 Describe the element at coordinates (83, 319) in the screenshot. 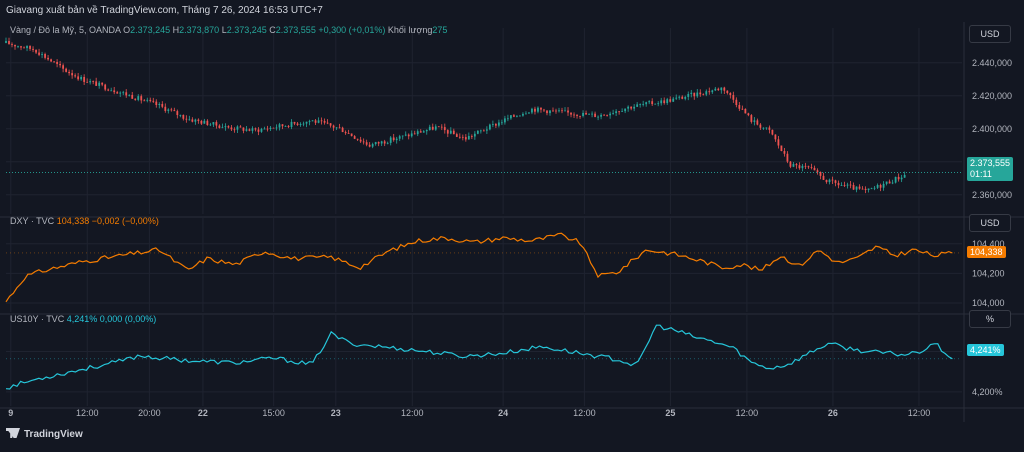

I see `us10y-legend: US10Y · TVC 4,241% 0,000 (0,00%)` at that location.